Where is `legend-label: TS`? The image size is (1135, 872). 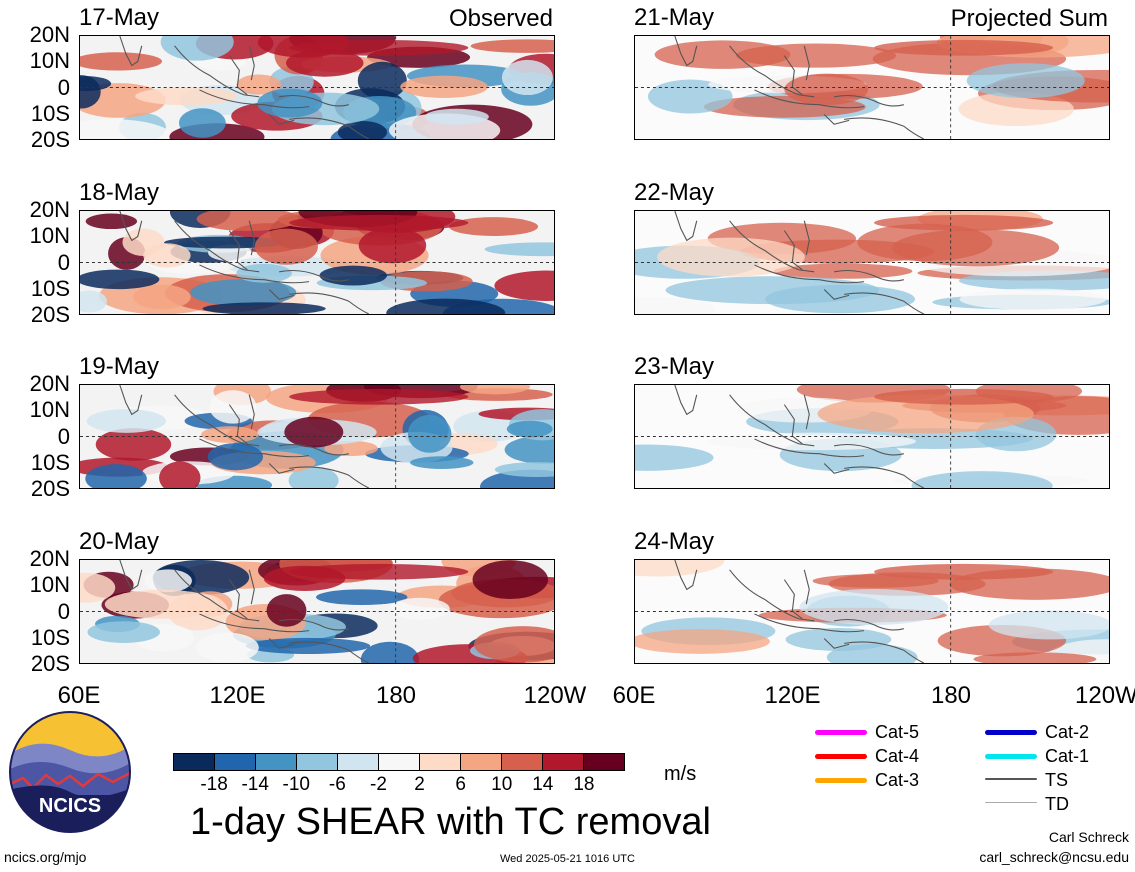
legend-label: TS is located at coordinates (1057, 780).